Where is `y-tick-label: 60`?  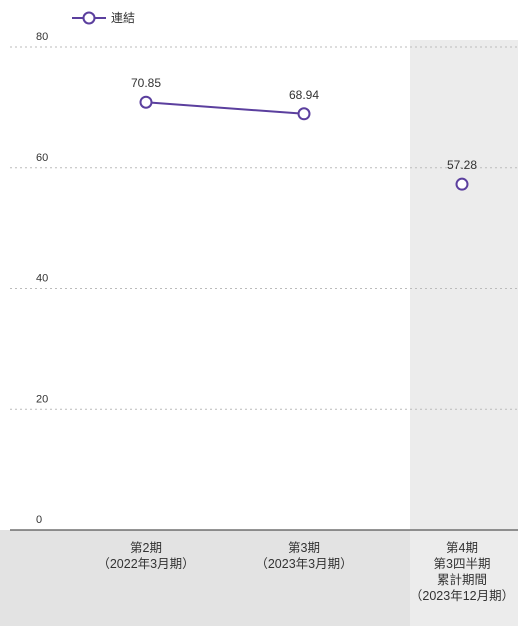
y-tick-label: 60 is located at coordinates (42, 158).